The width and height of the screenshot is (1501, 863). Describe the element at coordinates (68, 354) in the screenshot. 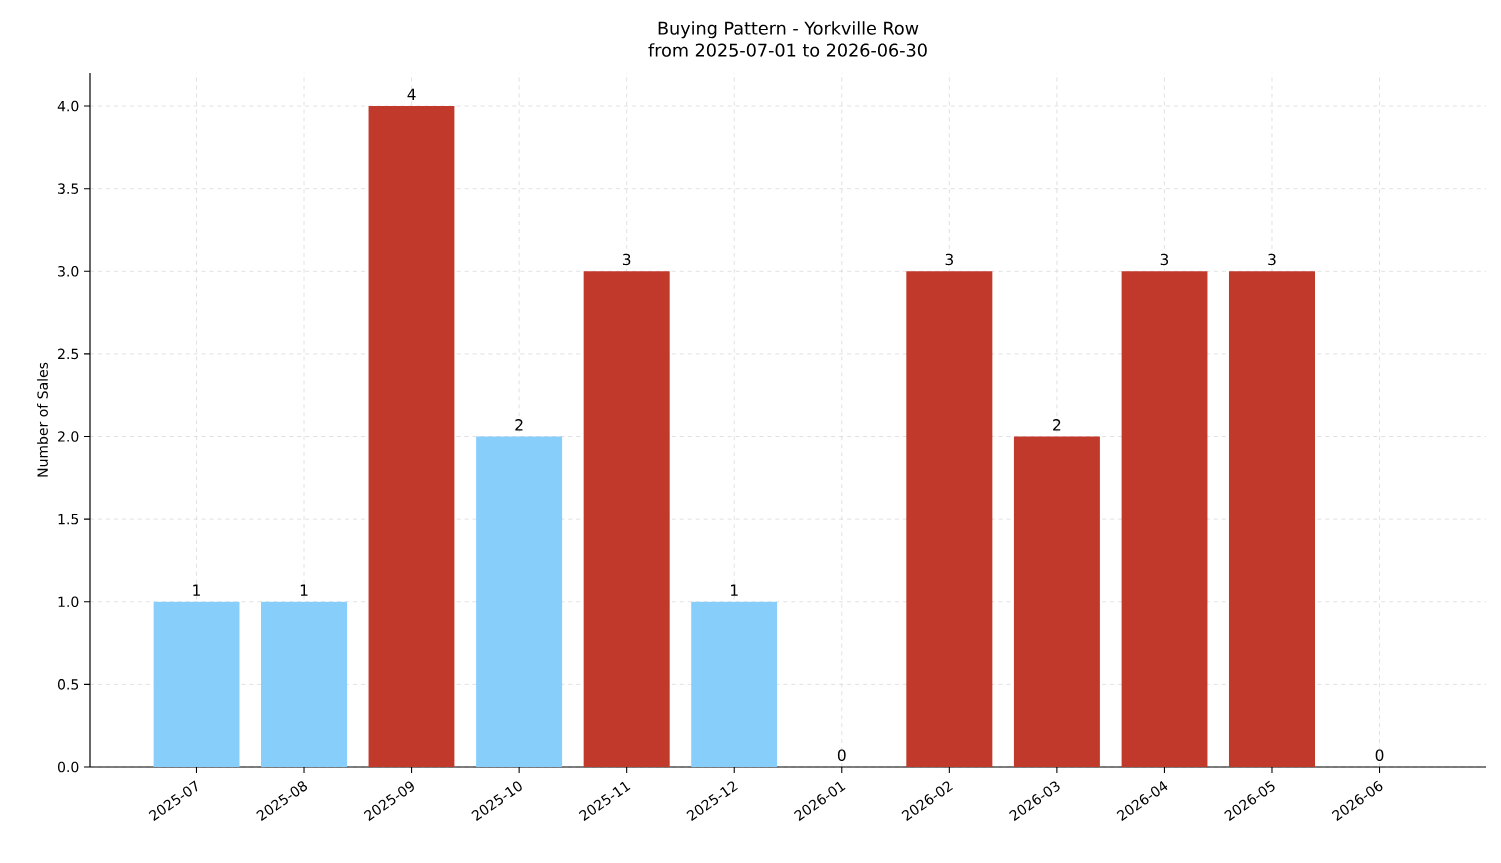

I see `y-tick-label: 2.5` at that location.